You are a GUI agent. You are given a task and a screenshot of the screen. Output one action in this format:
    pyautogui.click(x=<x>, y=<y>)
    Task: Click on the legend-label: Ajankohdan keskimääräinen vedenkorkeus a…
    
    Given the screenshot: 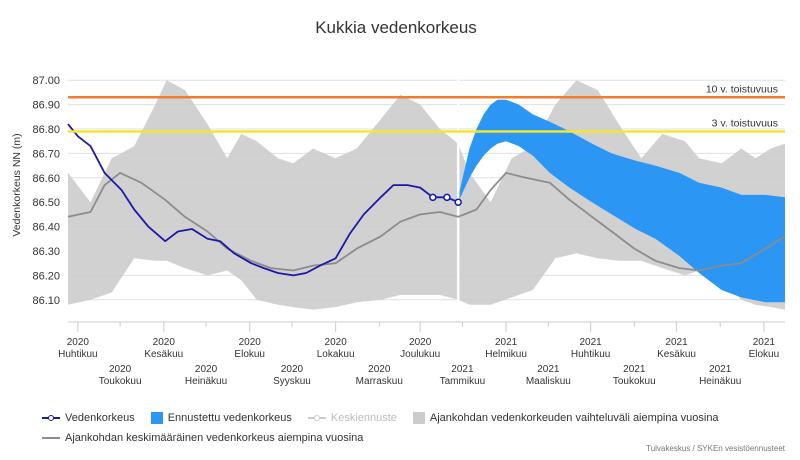 What is the action you would take?
    pyautogui.click(x=214, y=438)
    